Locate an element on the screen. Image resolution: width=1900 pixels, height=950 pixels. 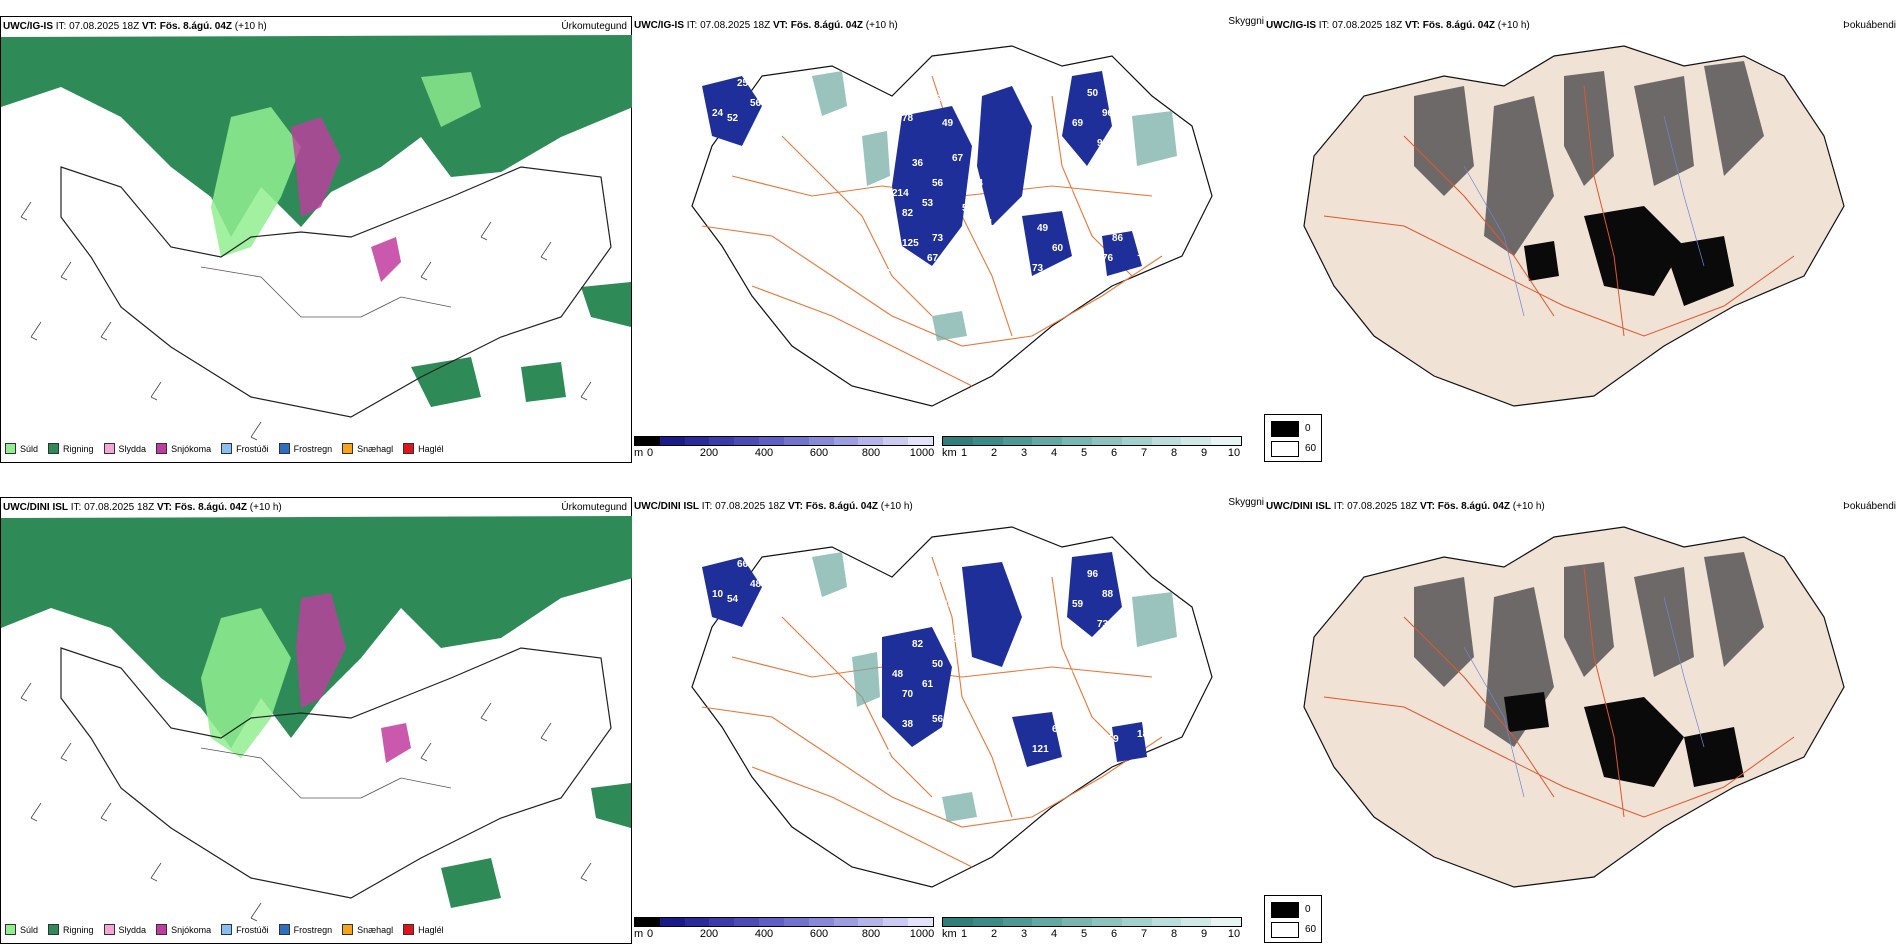
fog-legend-swatch-low is located at coordinates (1285, 910).